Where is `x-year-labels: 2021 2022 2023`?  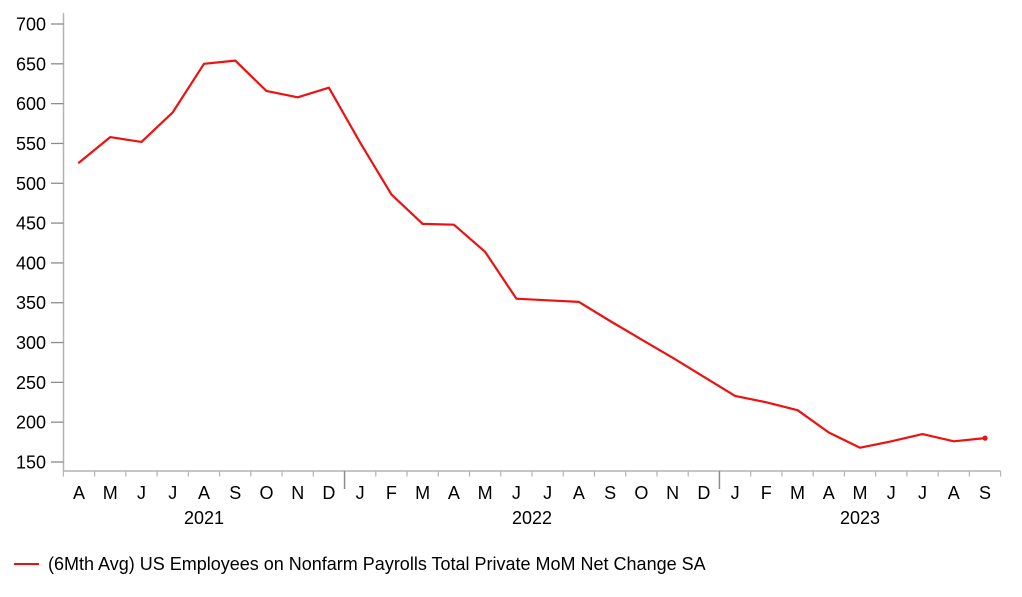 x-year-labels: 2021 2022 2023 is located at coordinates (532, 518).